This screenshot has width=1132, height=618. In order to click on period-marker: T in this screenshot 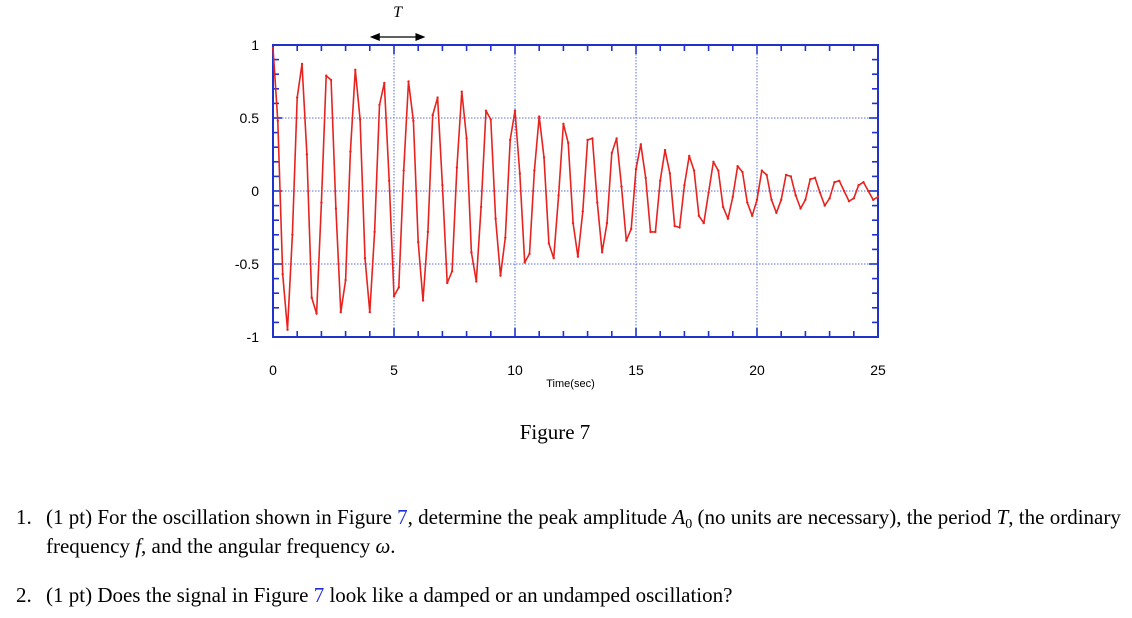, I will do `click(397, 22)`.